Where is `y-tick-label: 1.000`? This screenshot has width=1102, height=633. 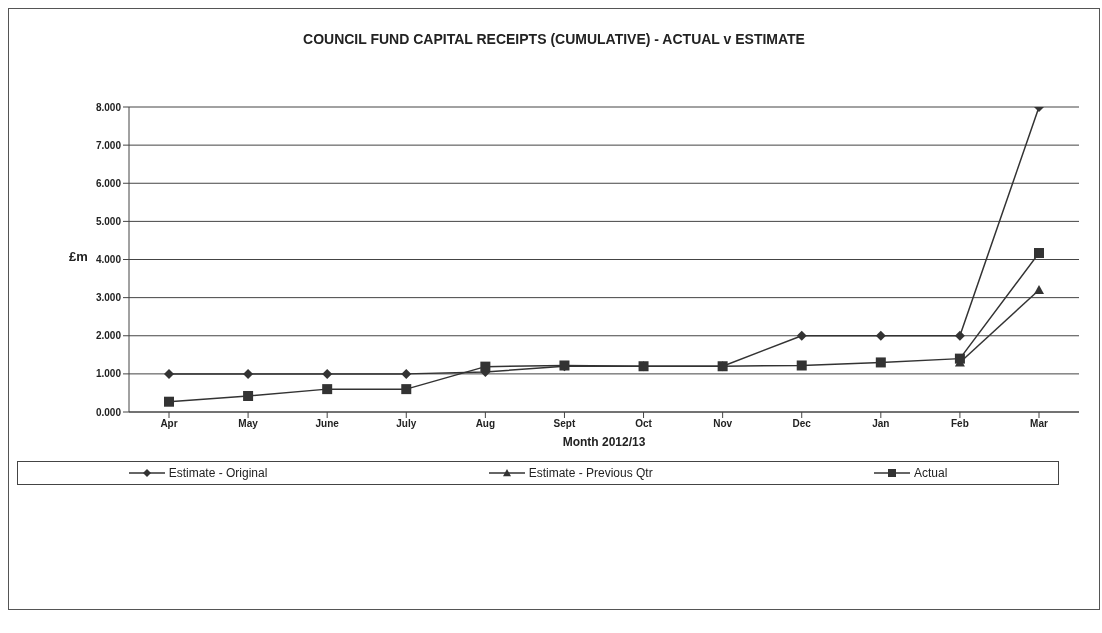
y-tick-label: 1.000 is located at coordinates (108, 374).